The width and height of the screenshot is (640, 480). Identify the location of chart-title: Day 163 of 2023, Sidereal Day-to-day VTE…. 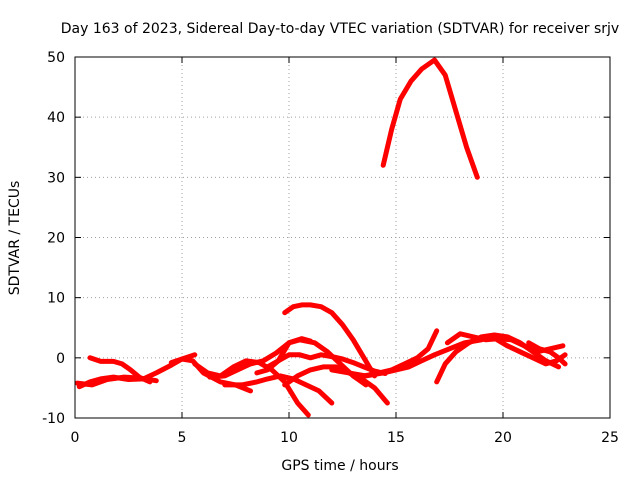
(340, 29).